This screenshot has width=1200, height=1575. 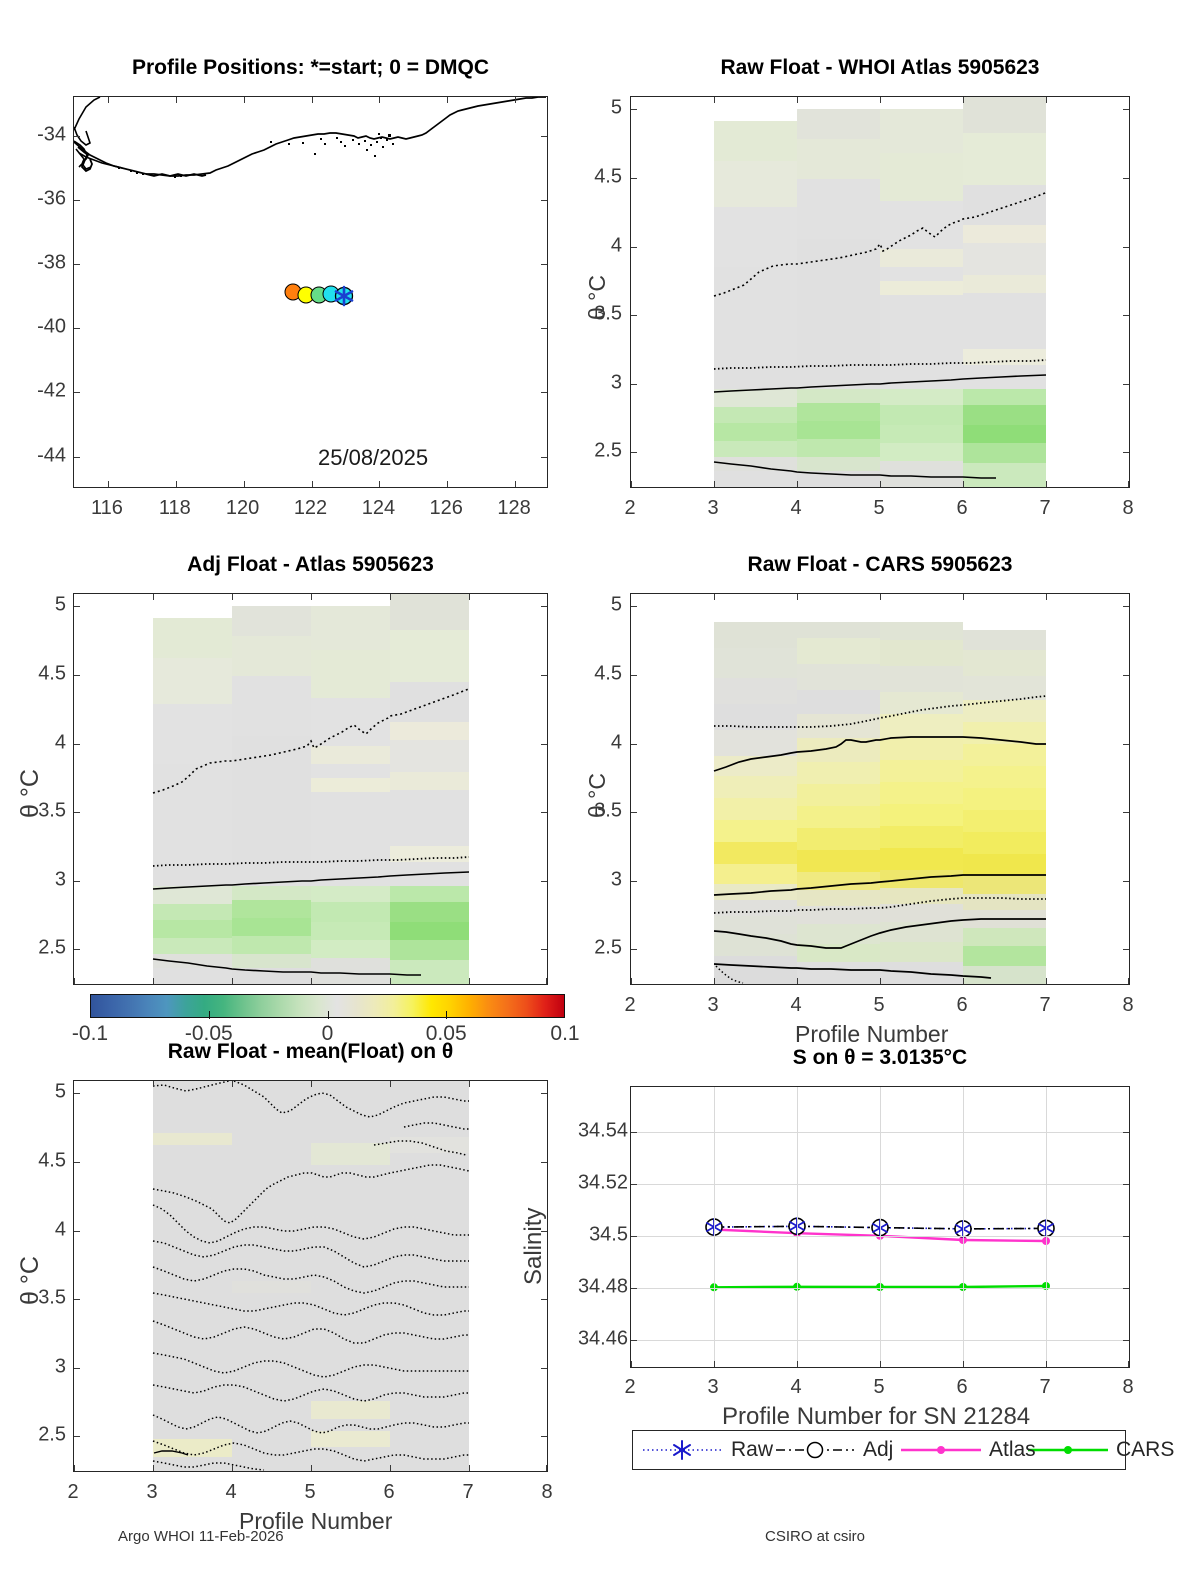 What do you see at coordinates (310, 564) in the screenshot?
I see `adj-atlas-panel-title: Adj Float - Atlas 5905623` at bounding box center [310, 564].